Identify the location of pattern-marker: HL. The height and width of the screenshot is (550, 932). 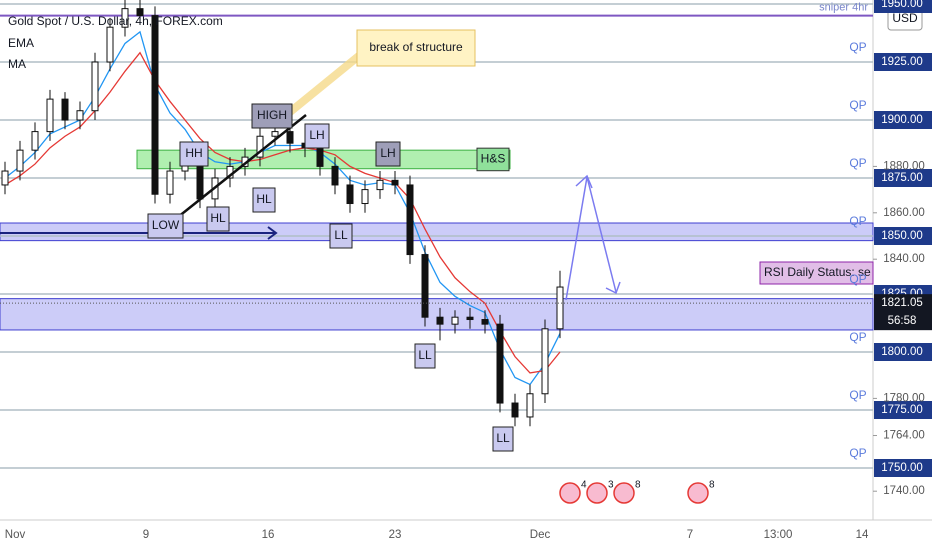
(218, 218).